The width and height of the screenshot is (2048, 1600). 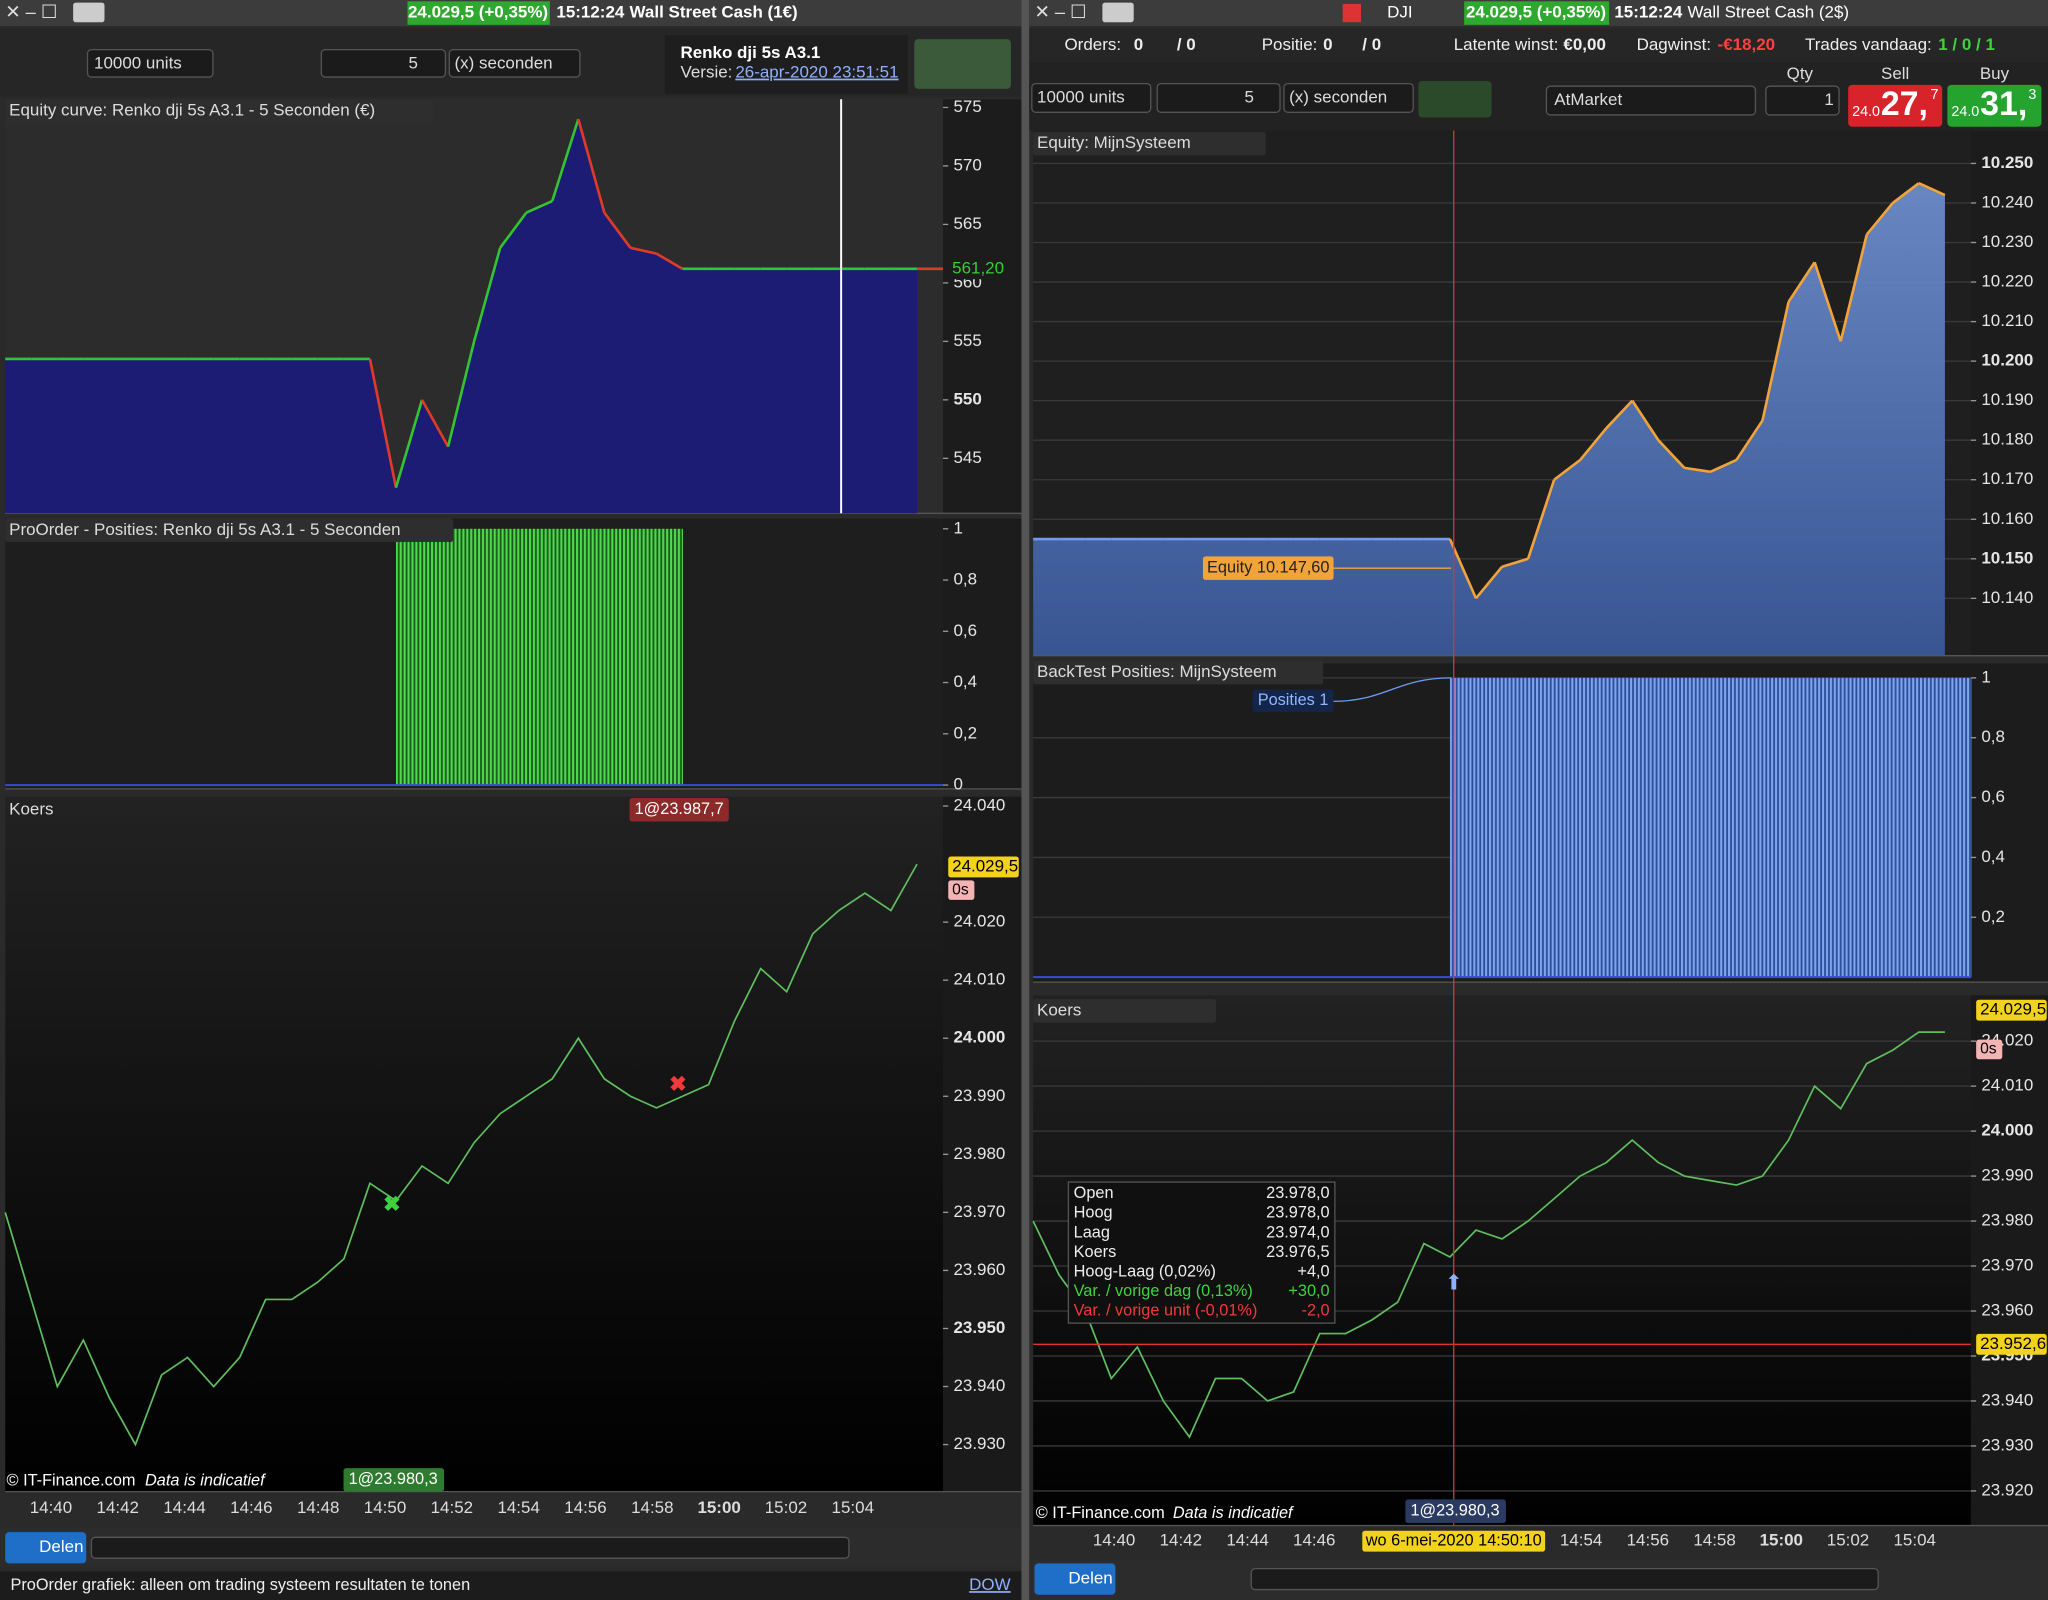 What do you see at coordinates (706, 72) in the screenshot?
I see `label: Versie:` at bounding box center [706, 72].